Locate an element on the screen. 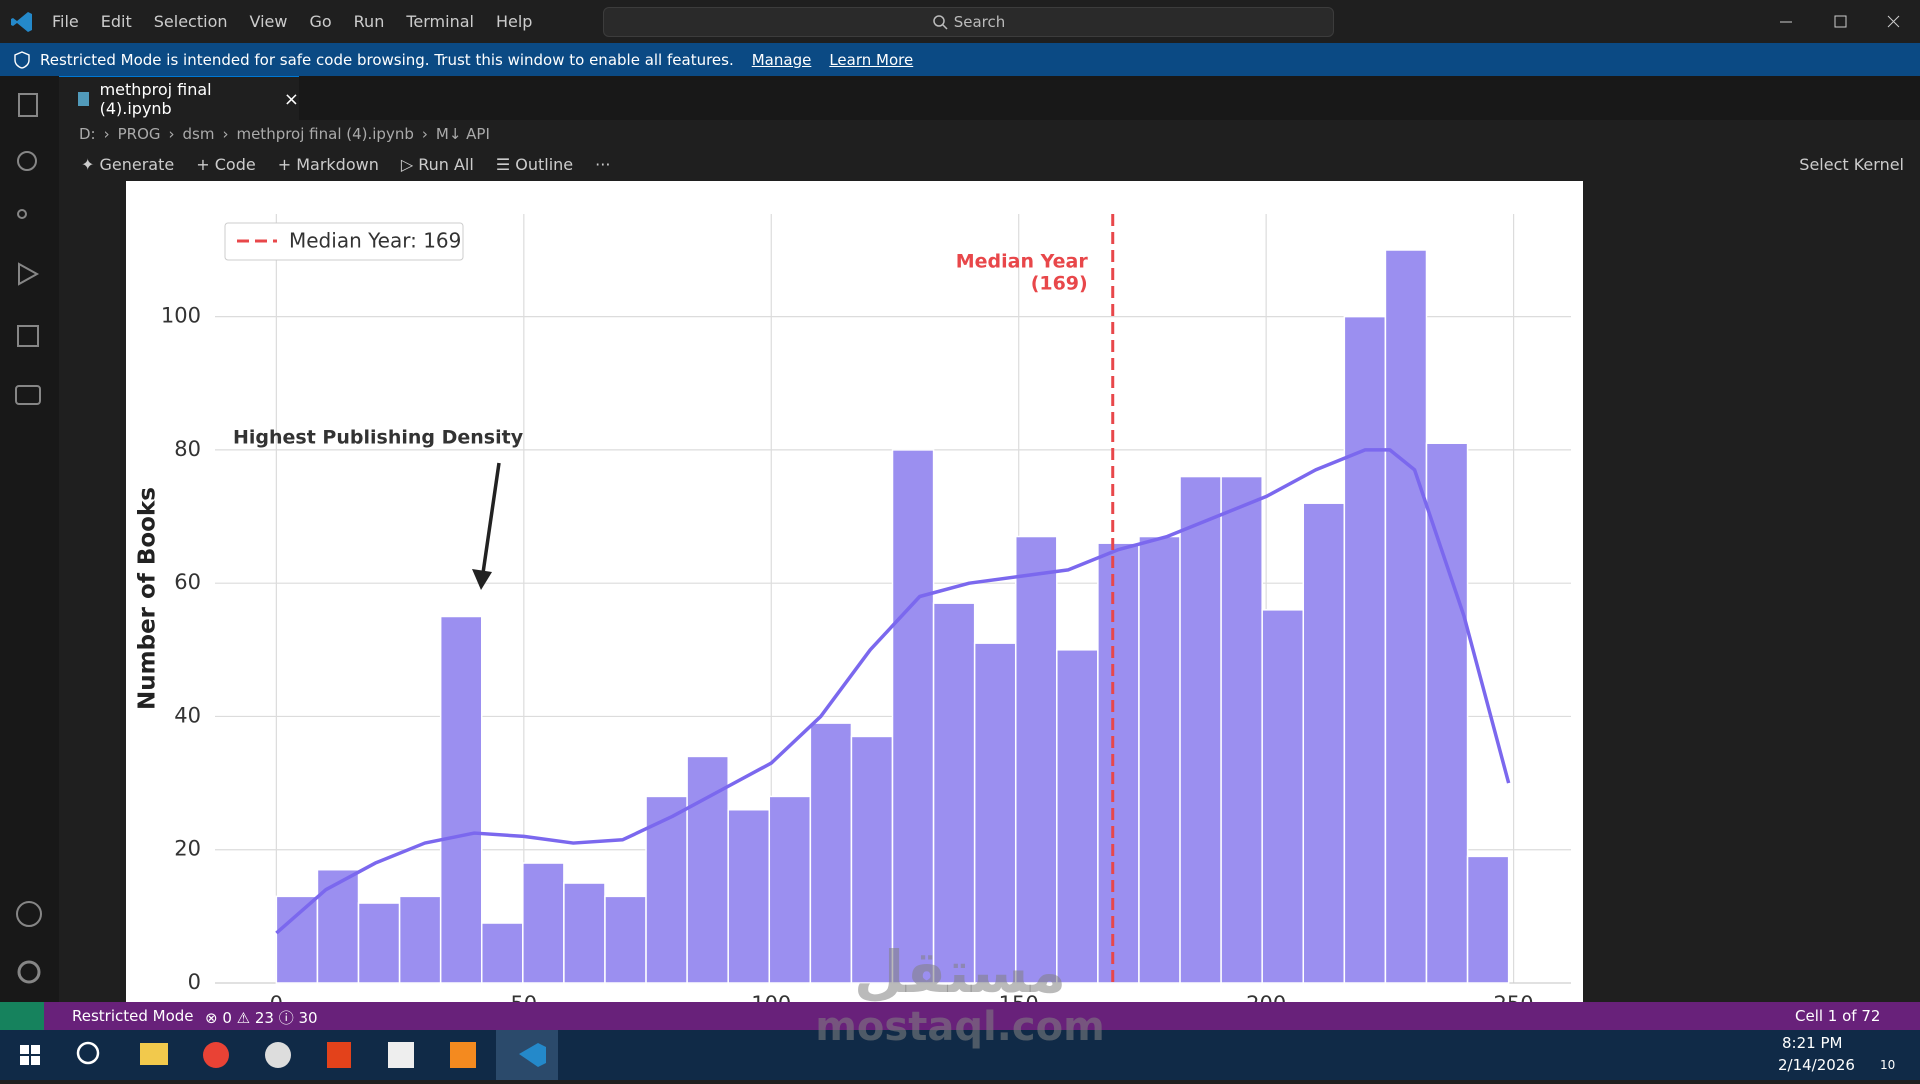 Image resolution: width=1920 pixels, height=1084 pixels. notification-count: 10 is located at coordinates (1888, 1065).